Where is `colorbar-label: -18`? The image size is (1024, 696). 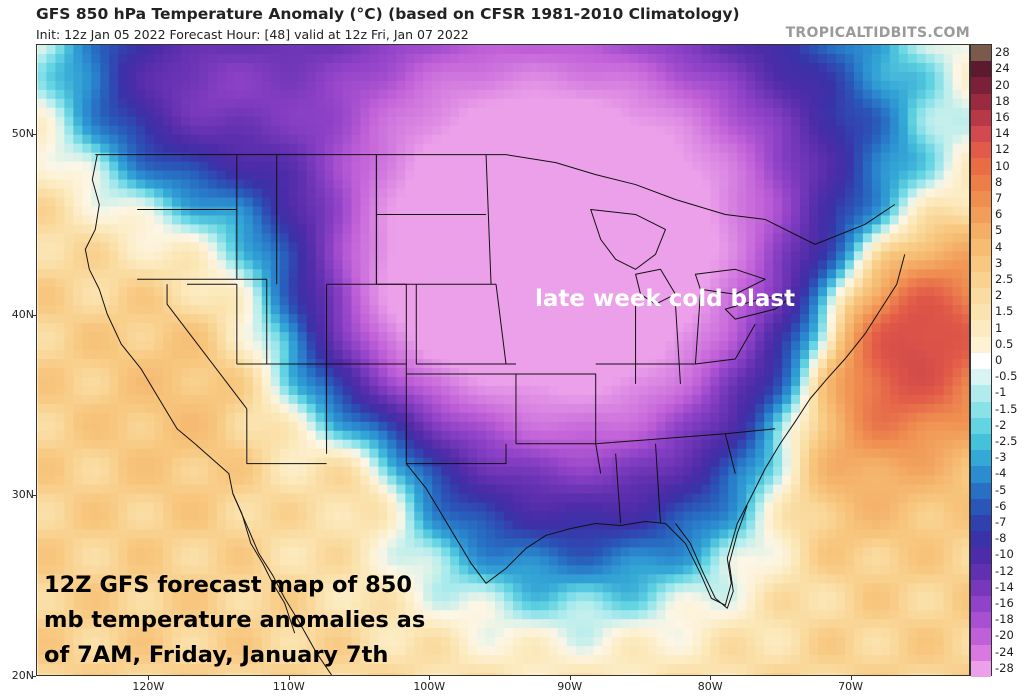 colorbar-label: -18 is located at coordinates (1004, 619).